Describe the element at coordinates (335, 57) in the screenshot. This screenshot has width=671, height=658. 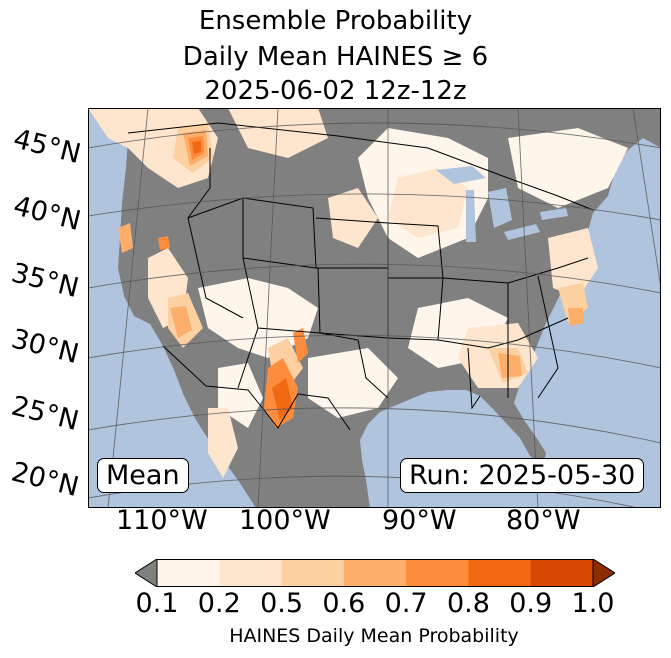
I see `title-line-2: Daily Mean HAINES ≥ 6` at that location.